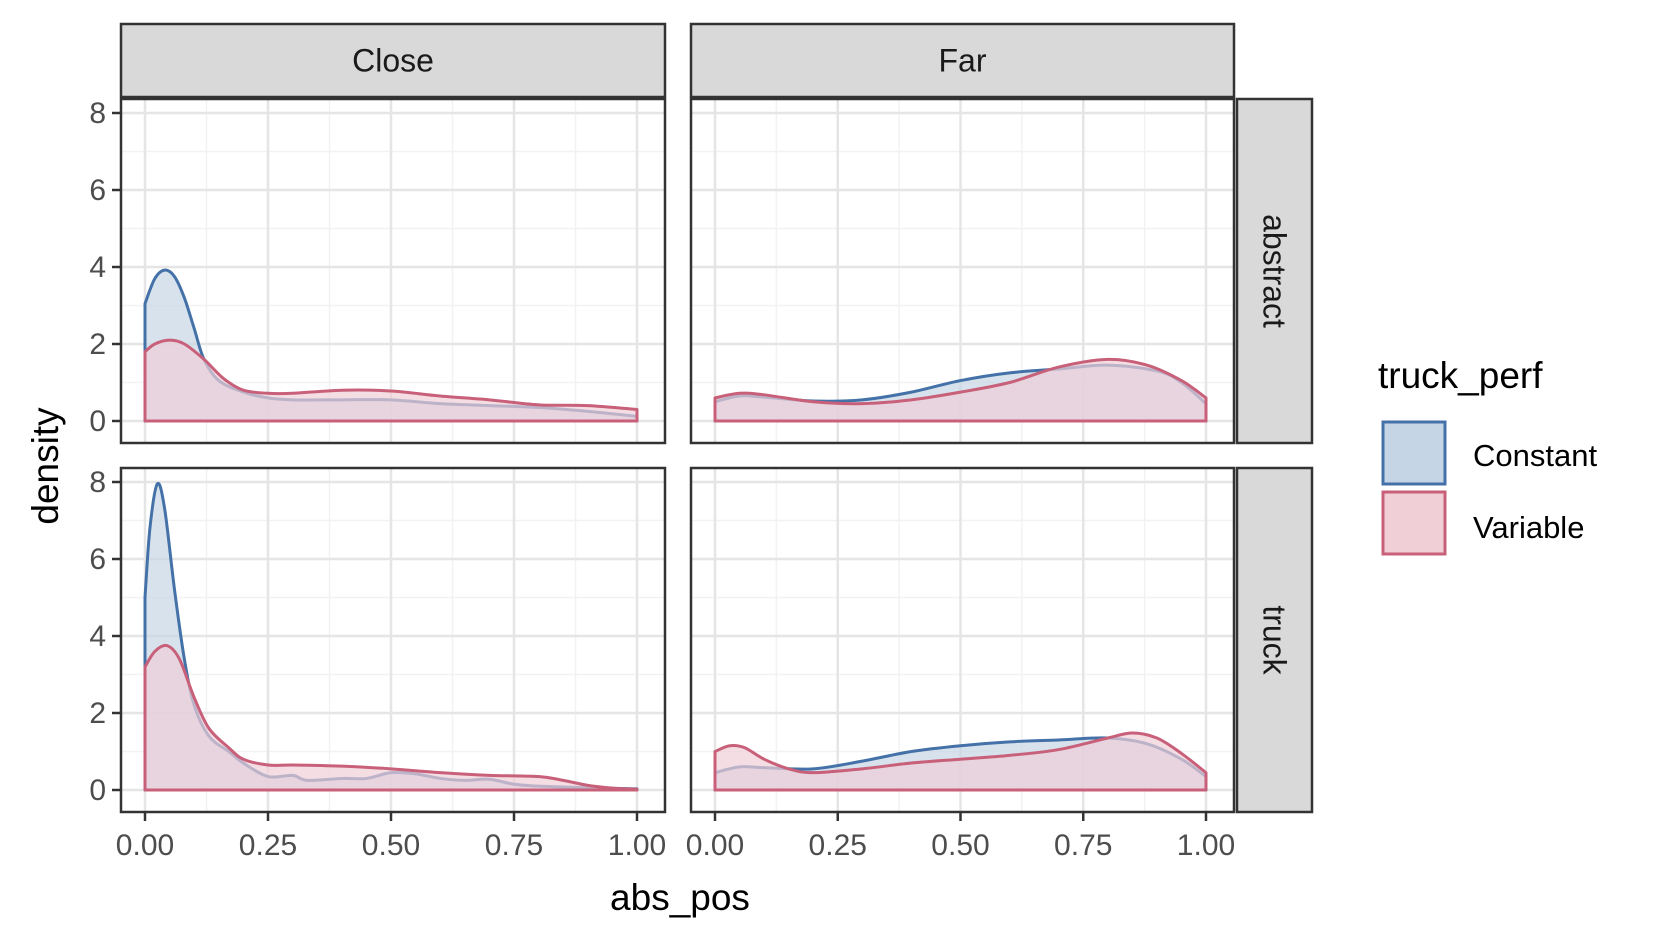 The height and width of the screenshot is (944, 1653). What do you see at coordinates (1460, 375) in the screenshot?
I see `legend-title: truck_perf` at bounding box center [1460, 375].